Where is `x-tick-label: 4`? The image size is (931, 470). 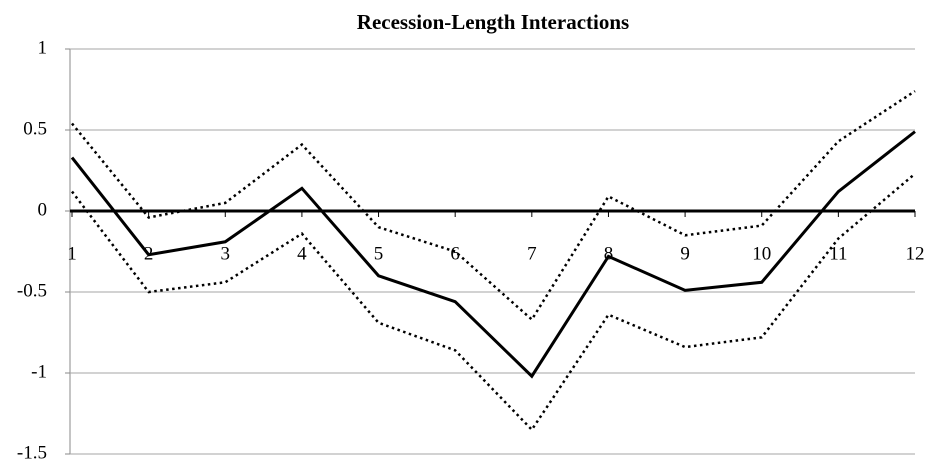
x-tick-label: 4 is located at coordinates (302, 253).